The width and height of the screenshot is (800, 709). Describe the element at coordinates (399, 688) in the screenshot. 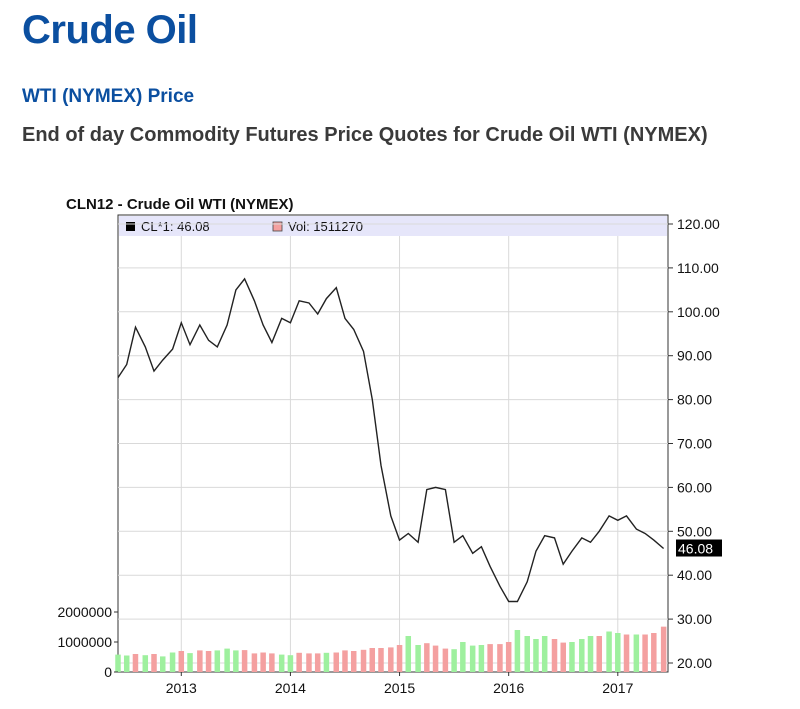

I see `x-tick-label: 2015` at that location.